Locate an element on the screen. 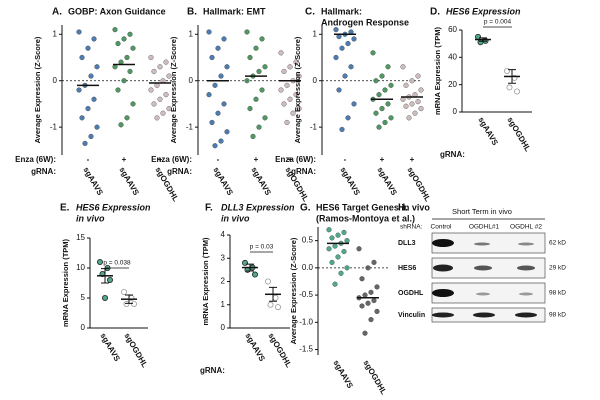 The width and height of the screenshot is (600, 400). row-label: DLL3 is located at coordinates (407, 243).